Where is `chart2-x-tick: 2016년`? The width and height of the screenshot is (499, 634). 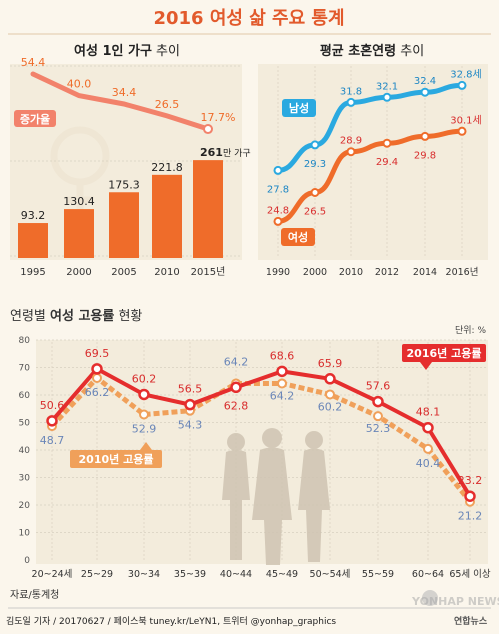 chart2-x-tick: 2016년 is located at coordinates (462, 272).